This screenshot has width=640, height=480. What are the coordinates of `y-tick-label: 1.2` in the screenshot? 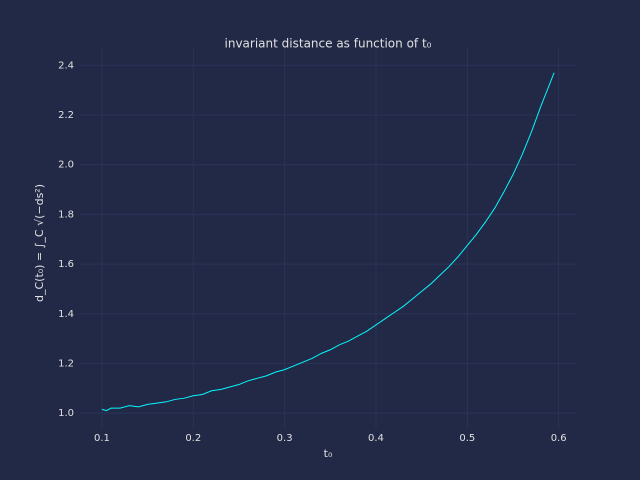 It's located at (66, 363).